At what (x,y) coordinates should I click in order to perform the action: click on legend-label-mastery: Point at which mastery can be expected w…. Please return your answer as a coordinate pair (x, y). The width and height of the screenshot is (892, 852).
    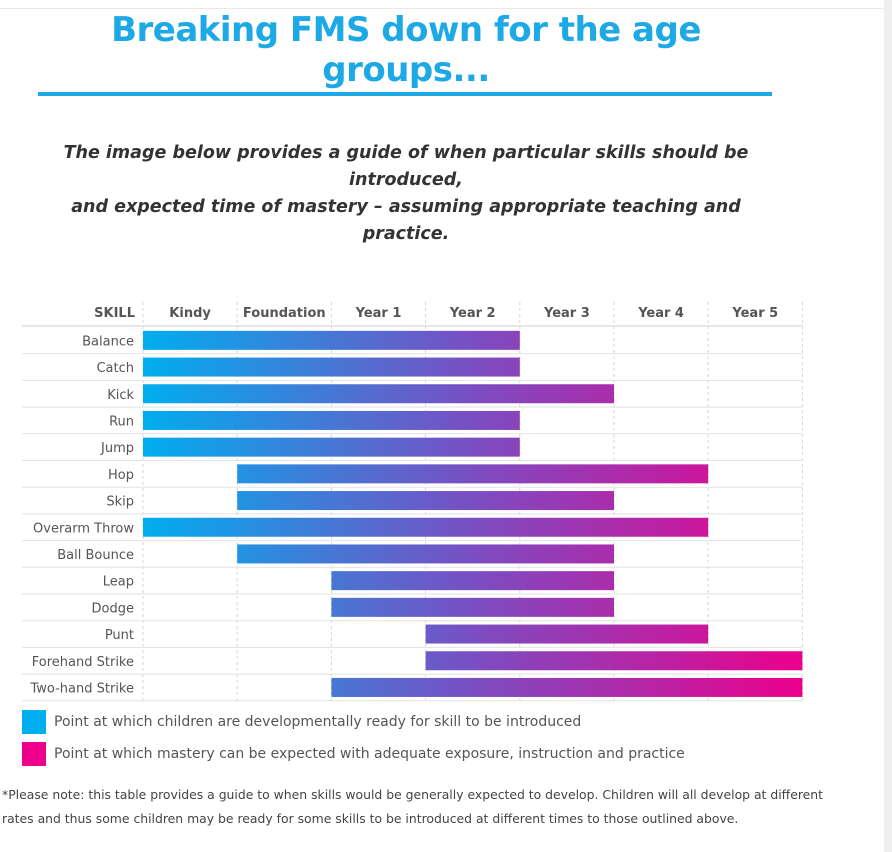
    Looking at the image, I should click on (369, 754).